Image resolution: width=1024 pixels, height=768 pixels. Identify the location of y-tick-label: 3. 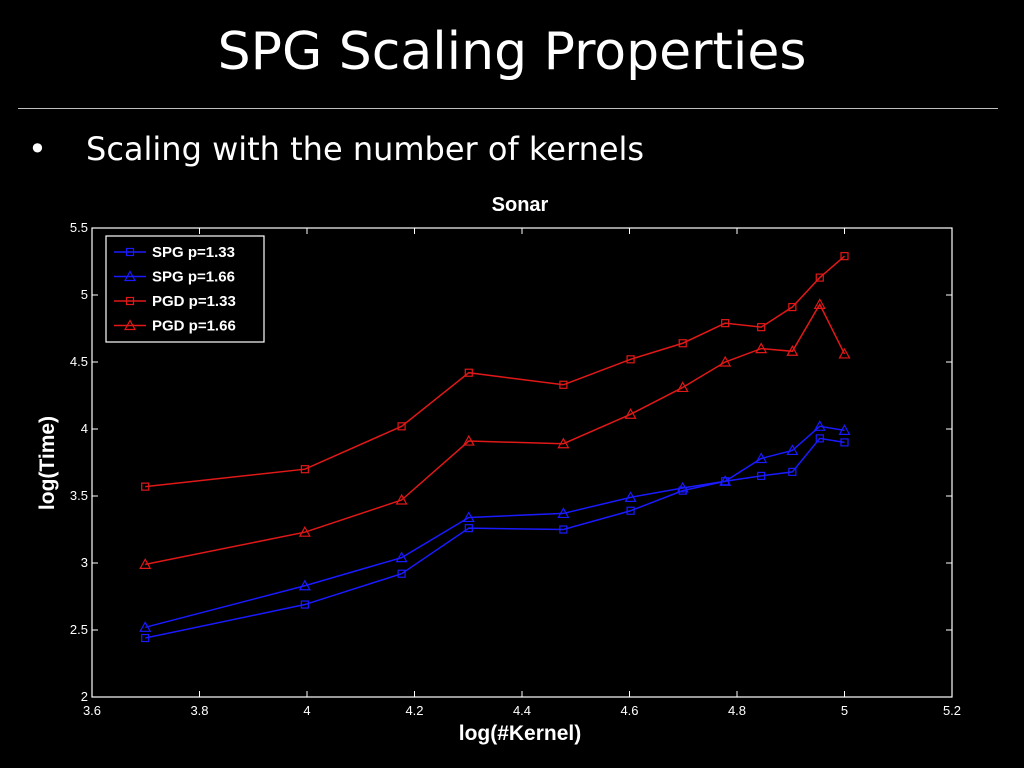
(84, 562).